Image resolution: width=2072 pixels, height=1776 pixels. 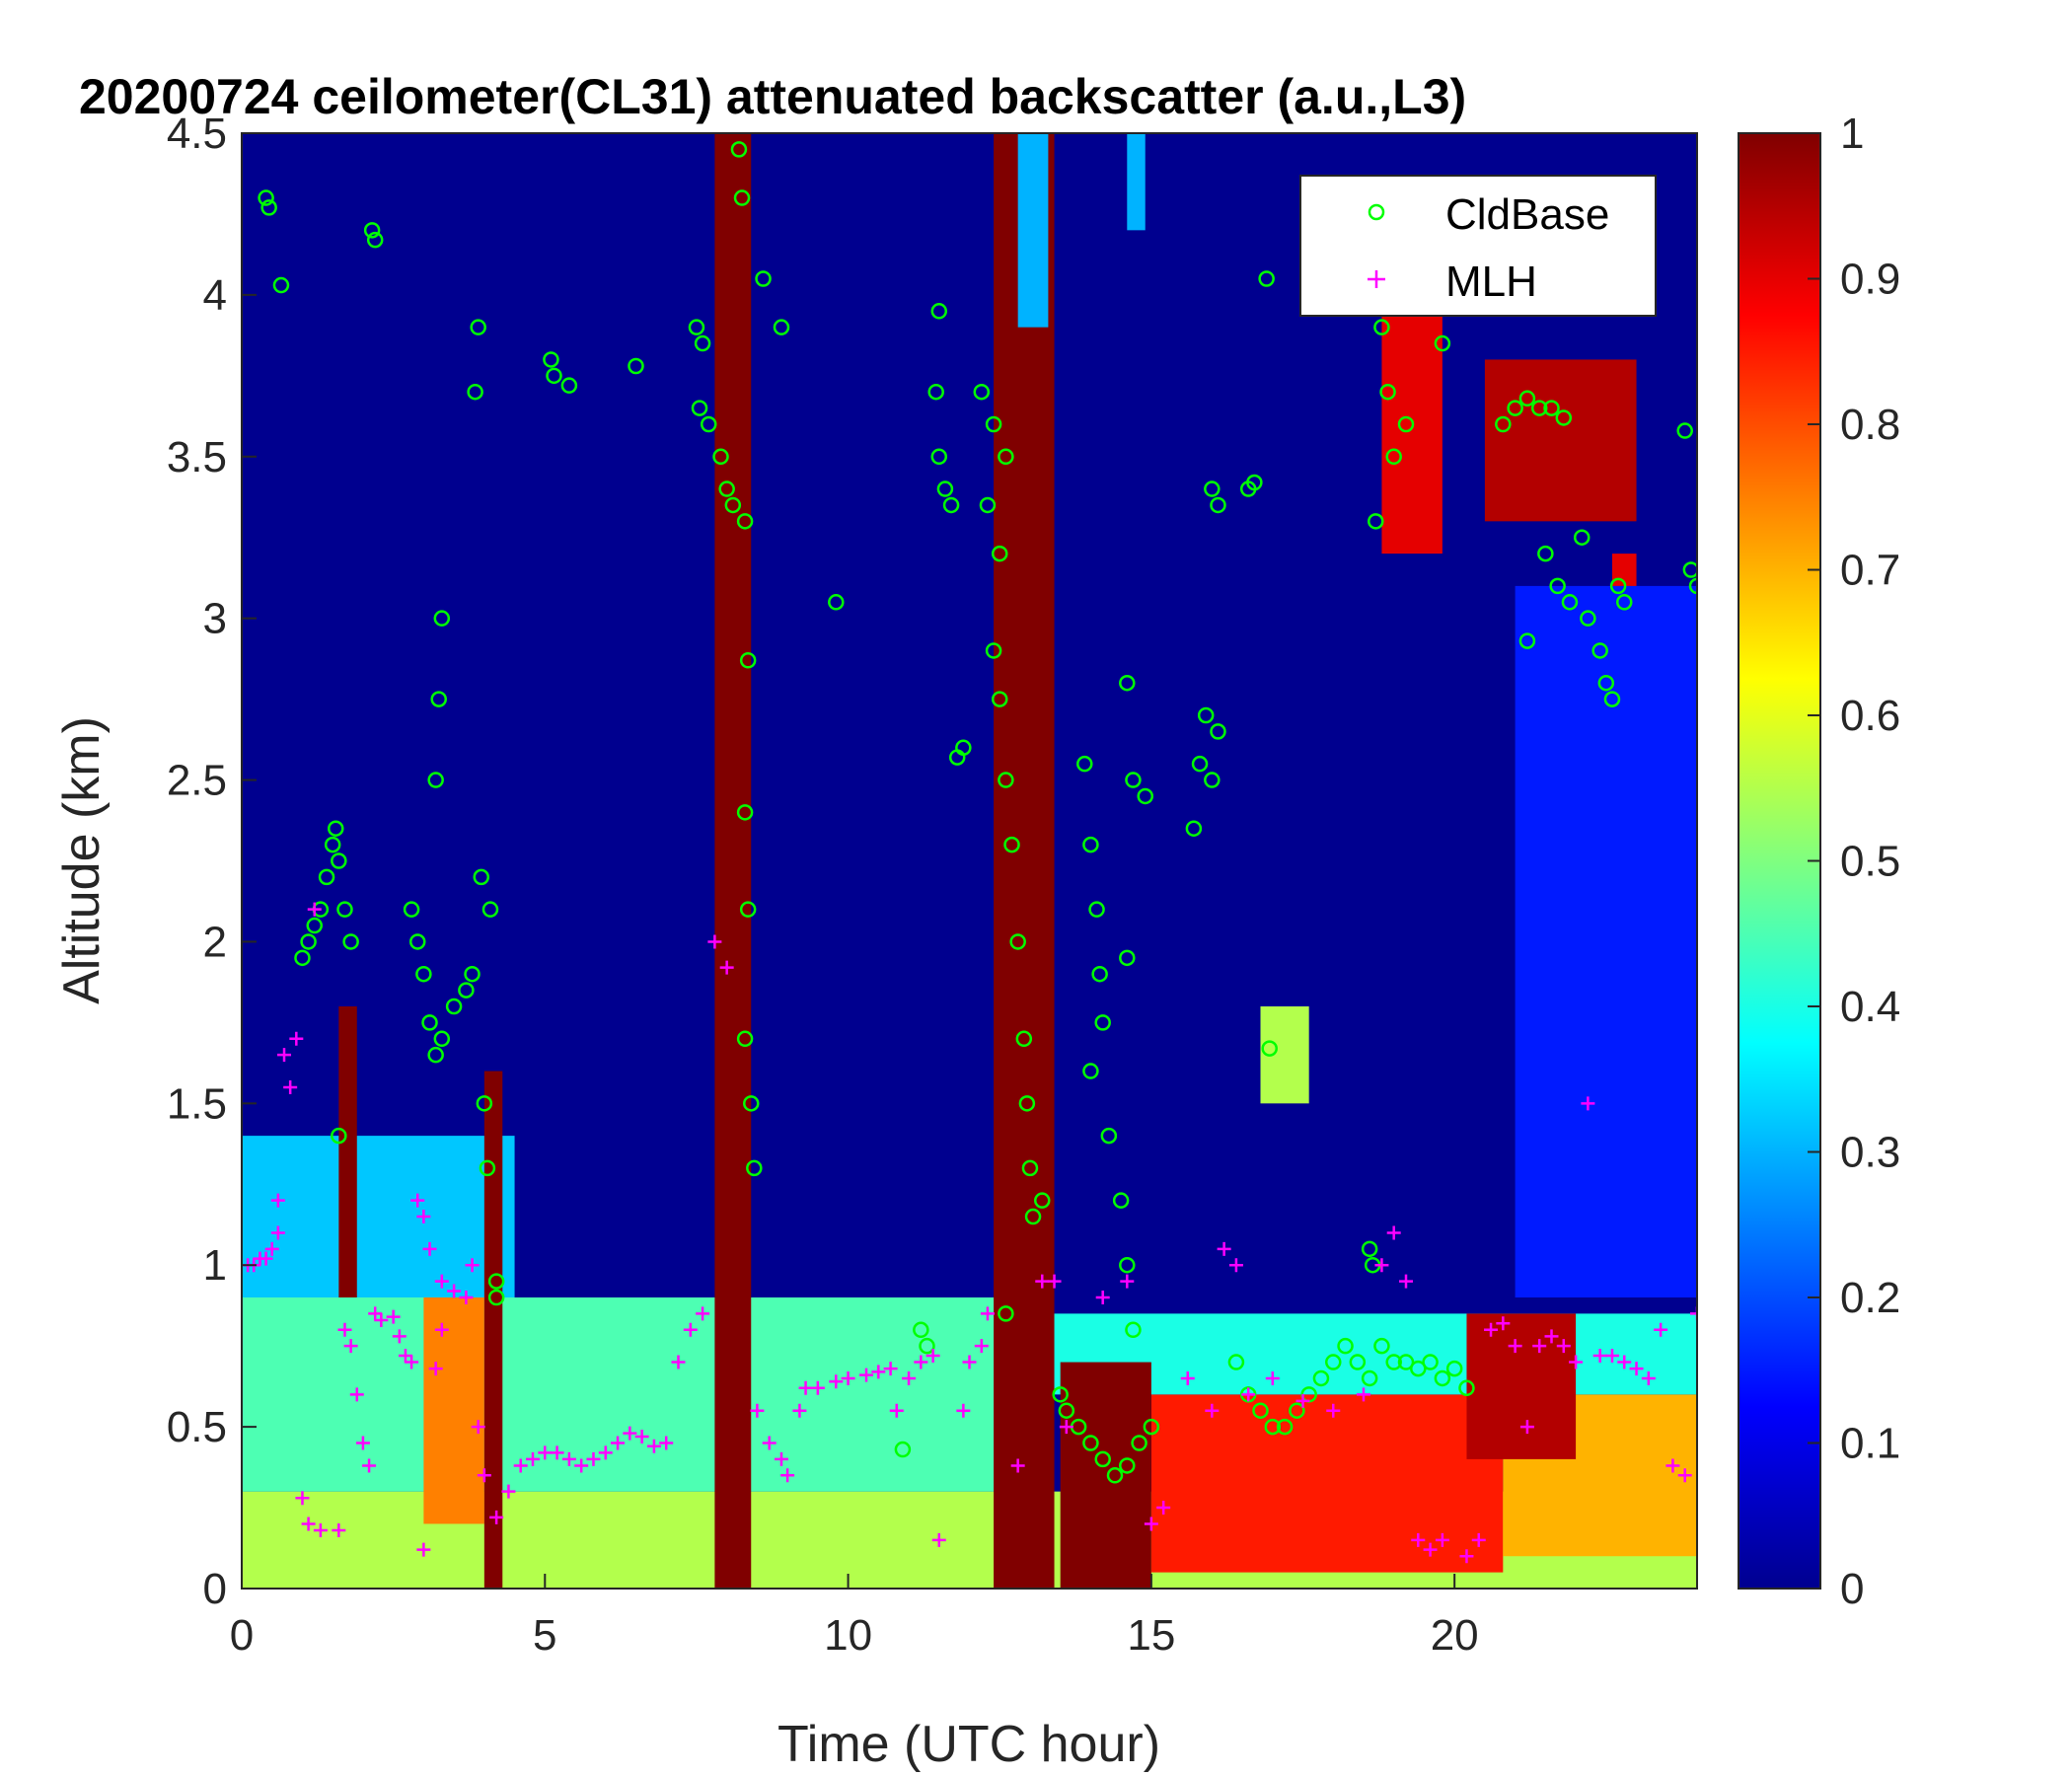 What do you see at coordinates (197, 457) in the screenshot?
I see `y-tick-label: 3.5` at bounding box center [197, 457].